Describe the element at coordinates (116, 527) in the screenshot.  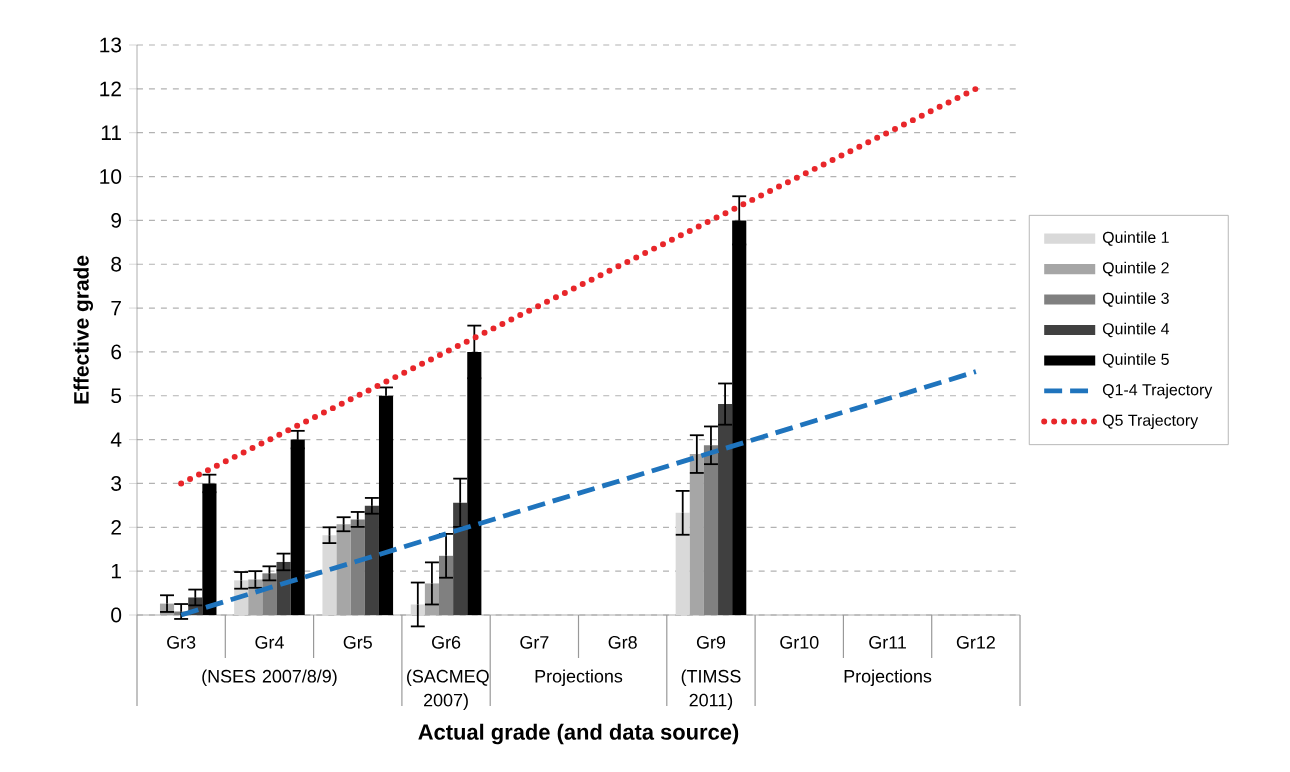
I see `y-tick-label: 2` at that location.